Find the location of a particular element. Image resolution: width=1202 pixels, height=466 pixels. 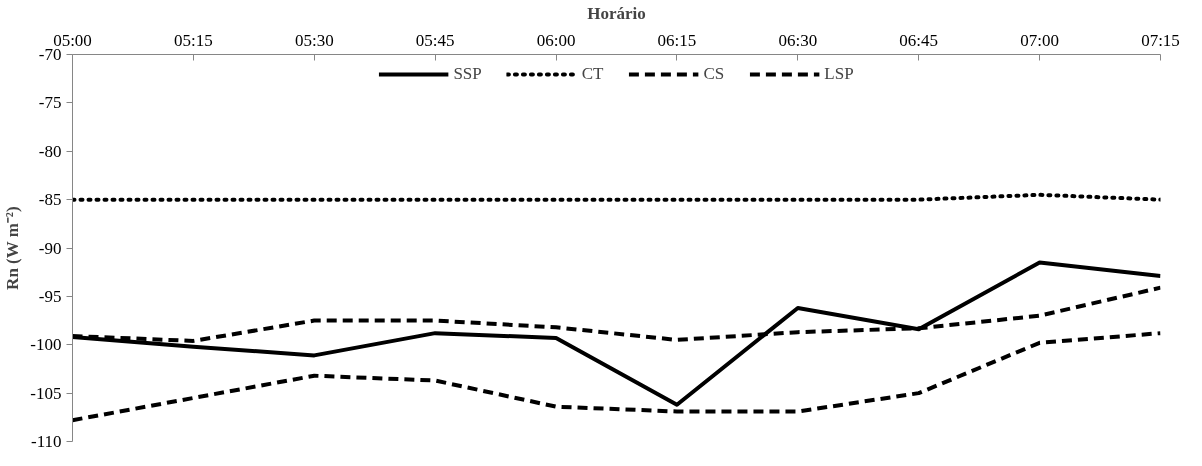

y-axis-title: Rn (W m⁻²) is located at coordinates (13, 248).